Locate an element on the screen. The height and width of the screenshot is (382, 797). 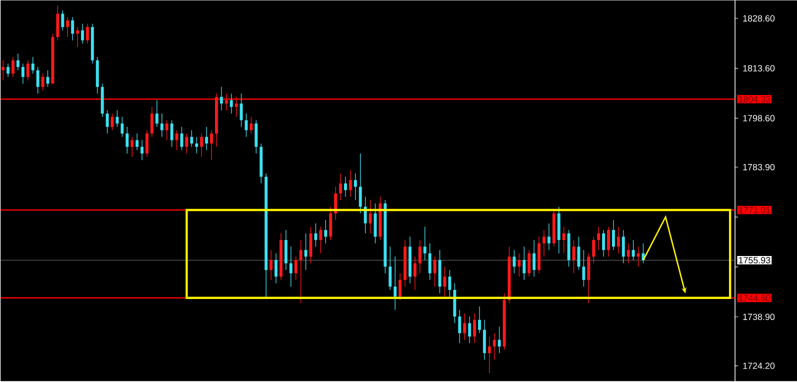
y-tick-label: 1724.20 is located at coordinates (759, 366).